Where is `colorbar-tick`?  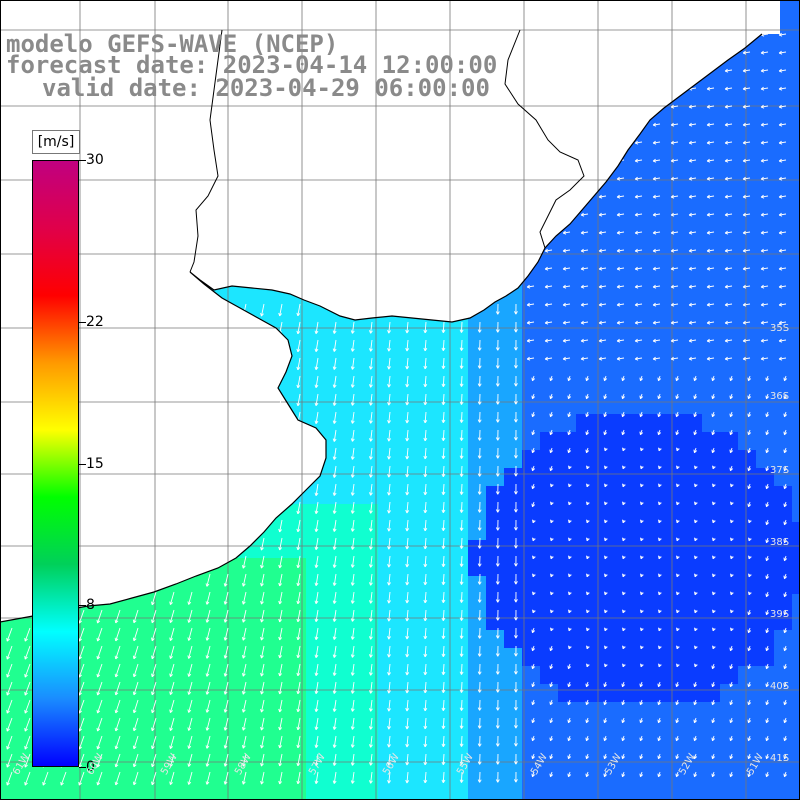
colorbar-tick is located at coordinates (82, 767).